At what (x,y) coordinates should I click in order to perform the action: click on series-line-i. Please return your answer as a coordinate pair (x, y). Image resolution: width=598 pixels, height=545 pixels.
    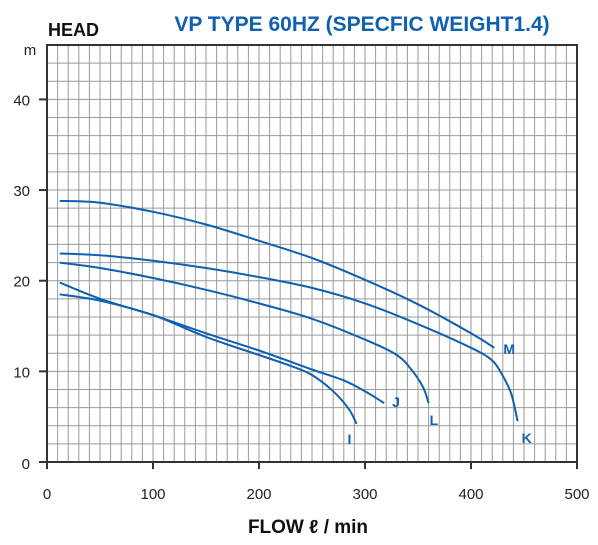
    Looking at the image, I should click on (208, 359).